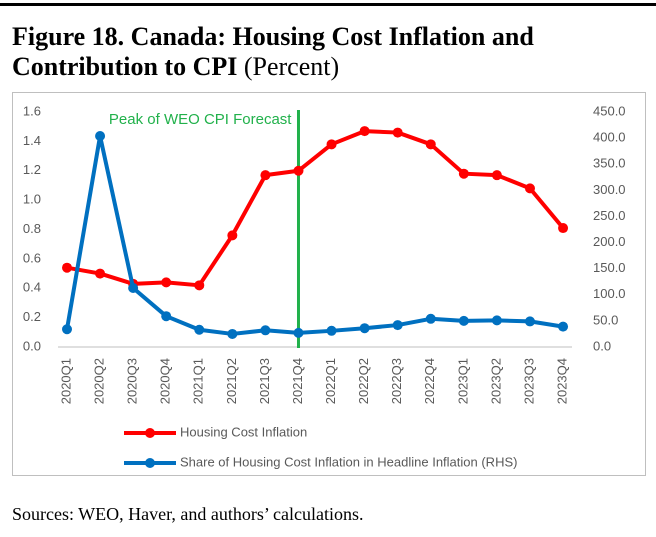  Describe the element at coordinates (32, 228) in the screenshot. I see `y-tick-label: 0.8` at that location.